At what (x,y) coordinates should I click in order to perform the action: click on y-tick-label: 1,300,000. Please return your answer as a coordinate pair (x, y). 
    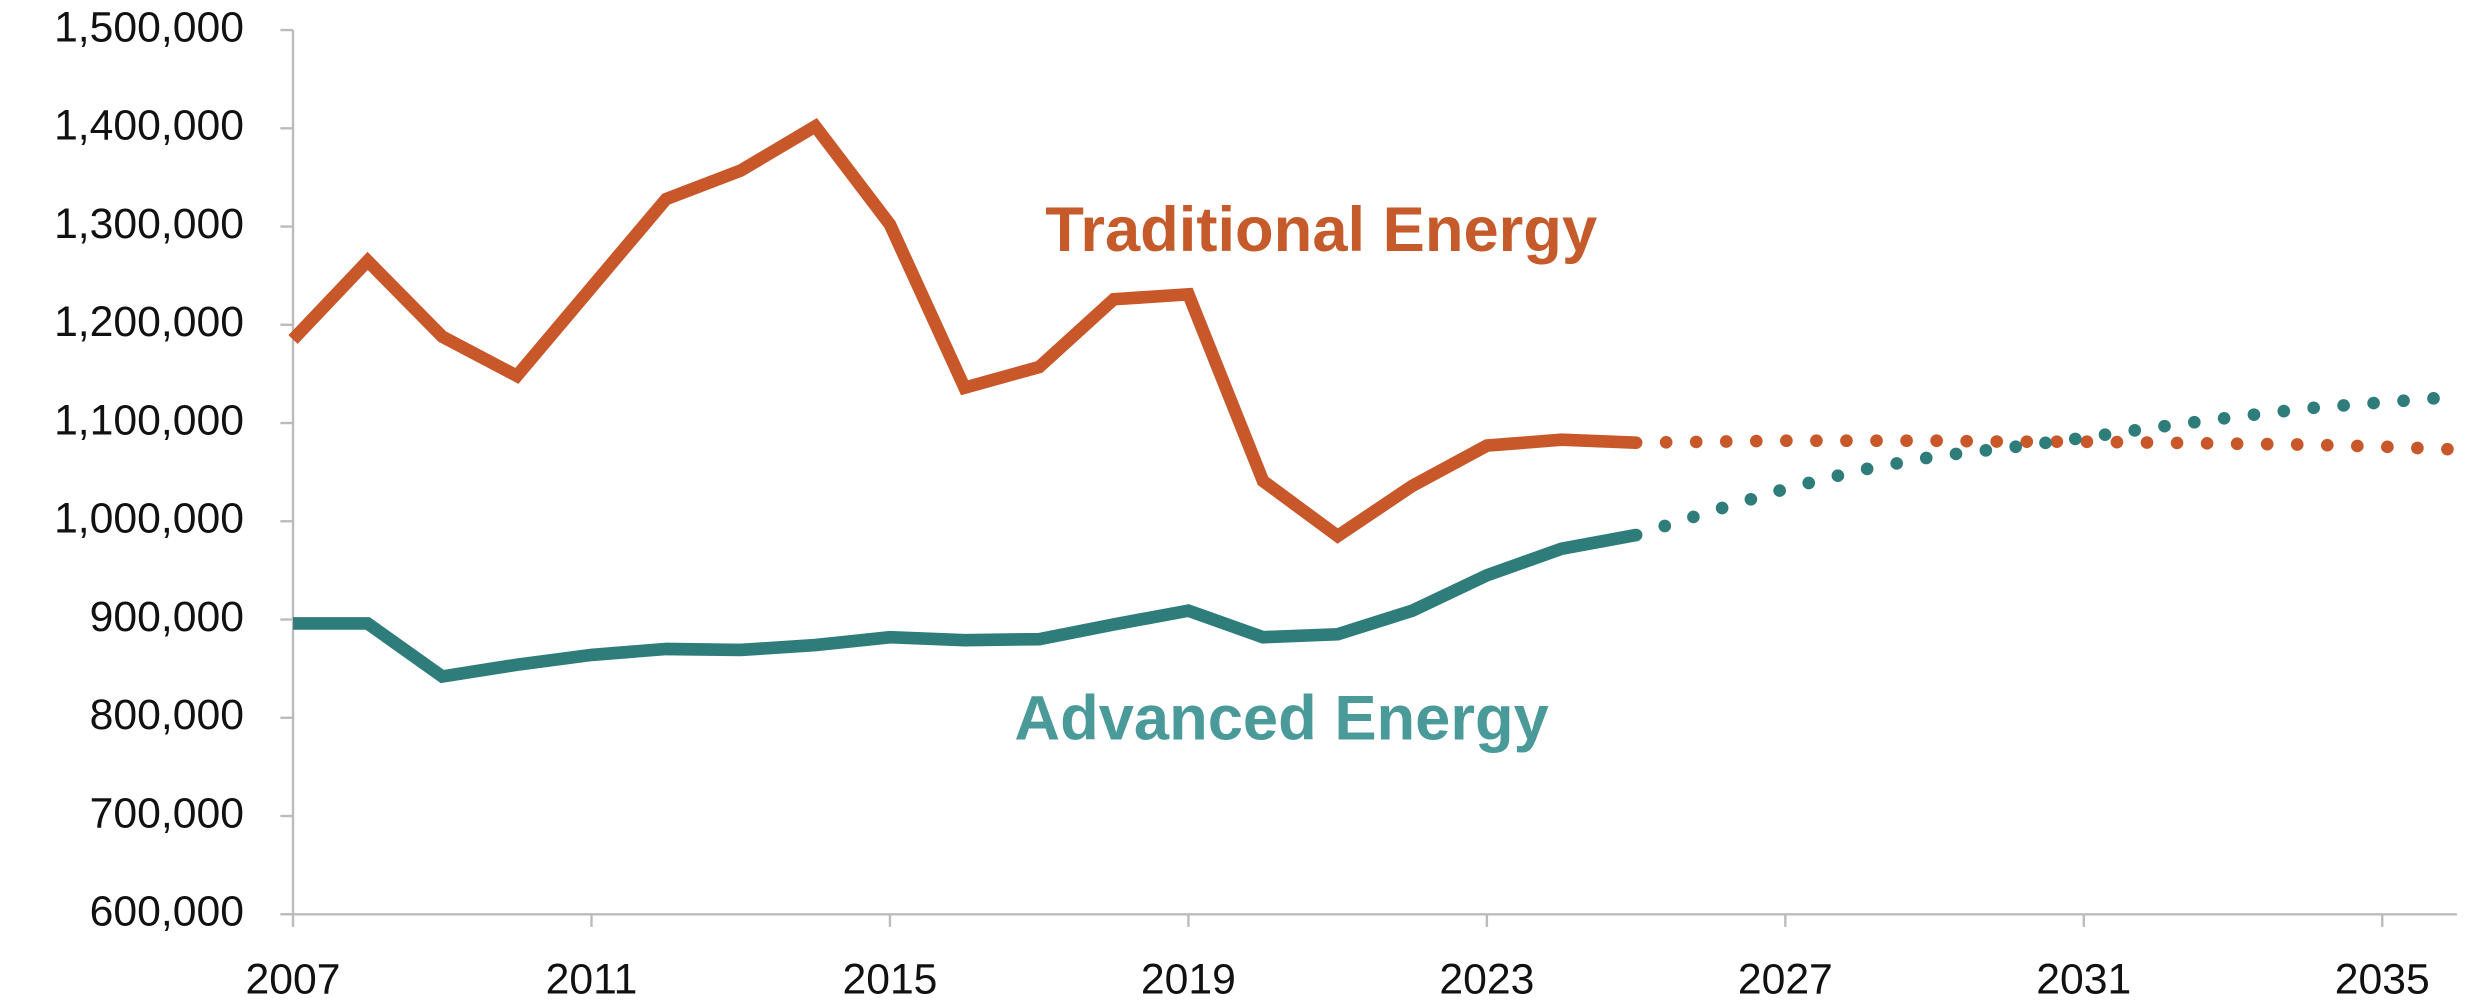
    Looking at the image, I should click on (149, 224).